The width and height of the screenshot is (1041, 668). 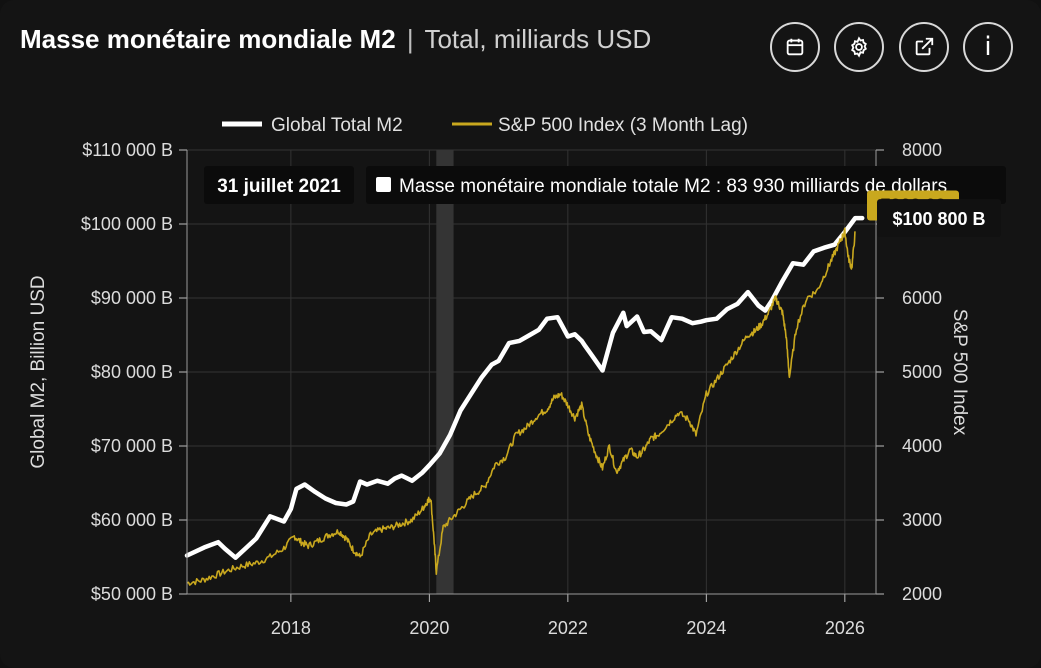 I want to click on y-tick-label: $50 000 B, so click(x=132, y=594).